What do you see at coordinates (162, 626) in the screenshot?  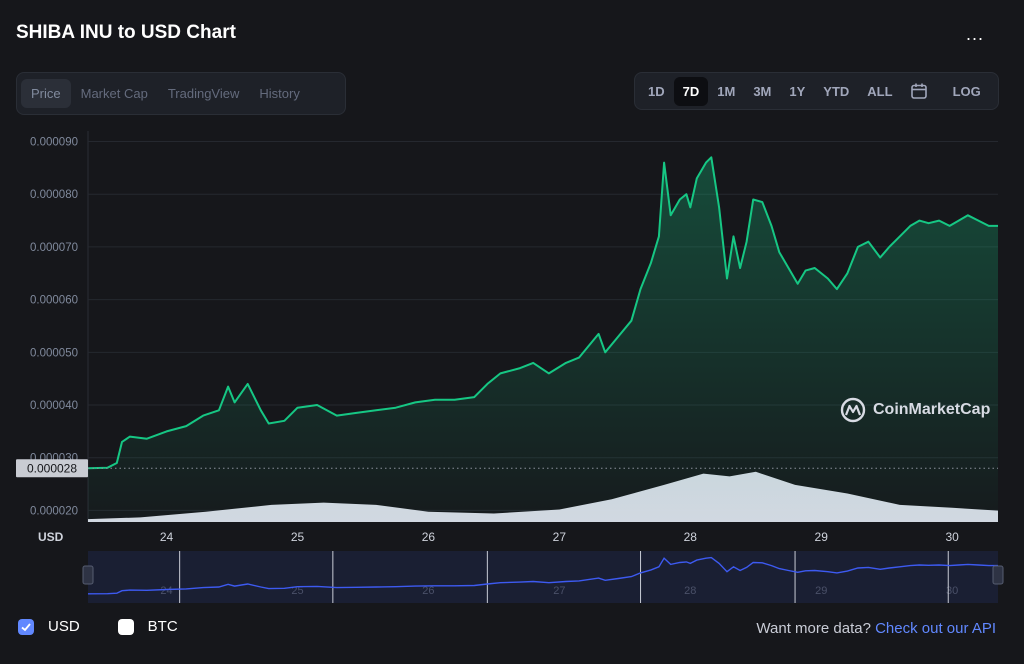 I see `btc-label: BTC` at bounding box center [162, 626].